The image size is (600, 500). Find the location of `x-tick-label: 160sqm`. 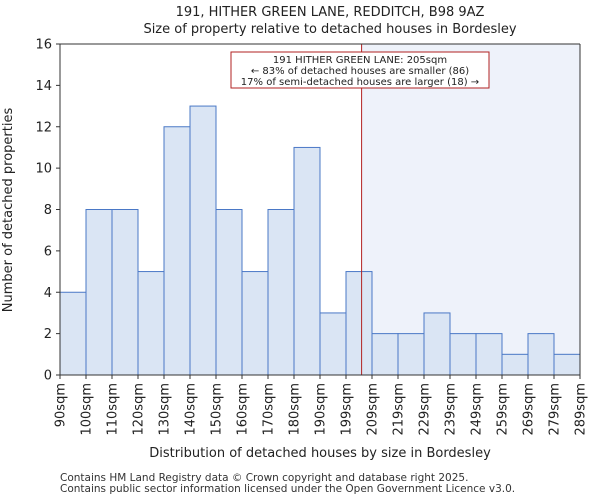

x-tick-label: 160sqm is located at coordinates (243, 409).